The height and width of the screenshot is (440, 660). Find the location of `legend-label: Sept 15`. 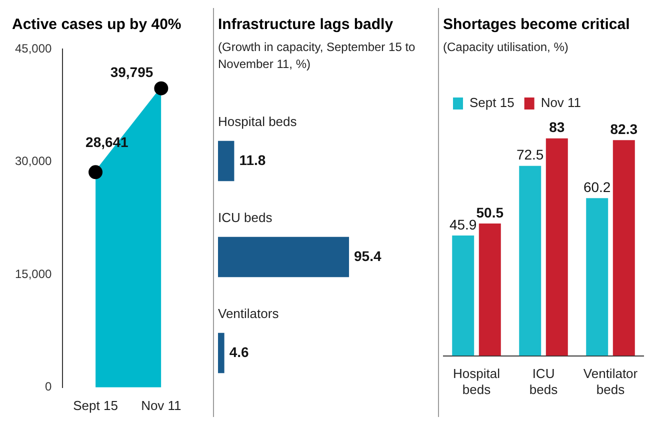

legend-label: Sept 15 is located at coordinates (492, 102).